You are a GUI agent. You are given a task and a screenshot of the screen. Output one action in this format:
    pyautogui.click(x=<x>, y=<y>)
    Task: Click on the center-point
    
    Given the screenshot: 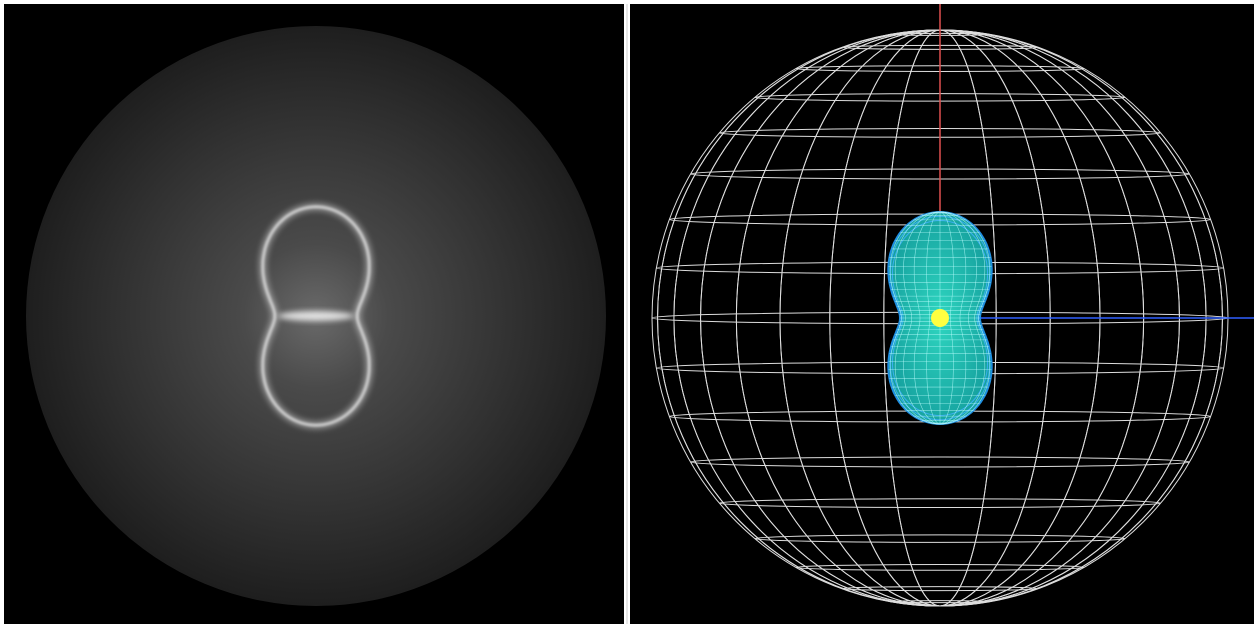 What is the action you would take?
    pyautogui.click(x=940, y=318)
    